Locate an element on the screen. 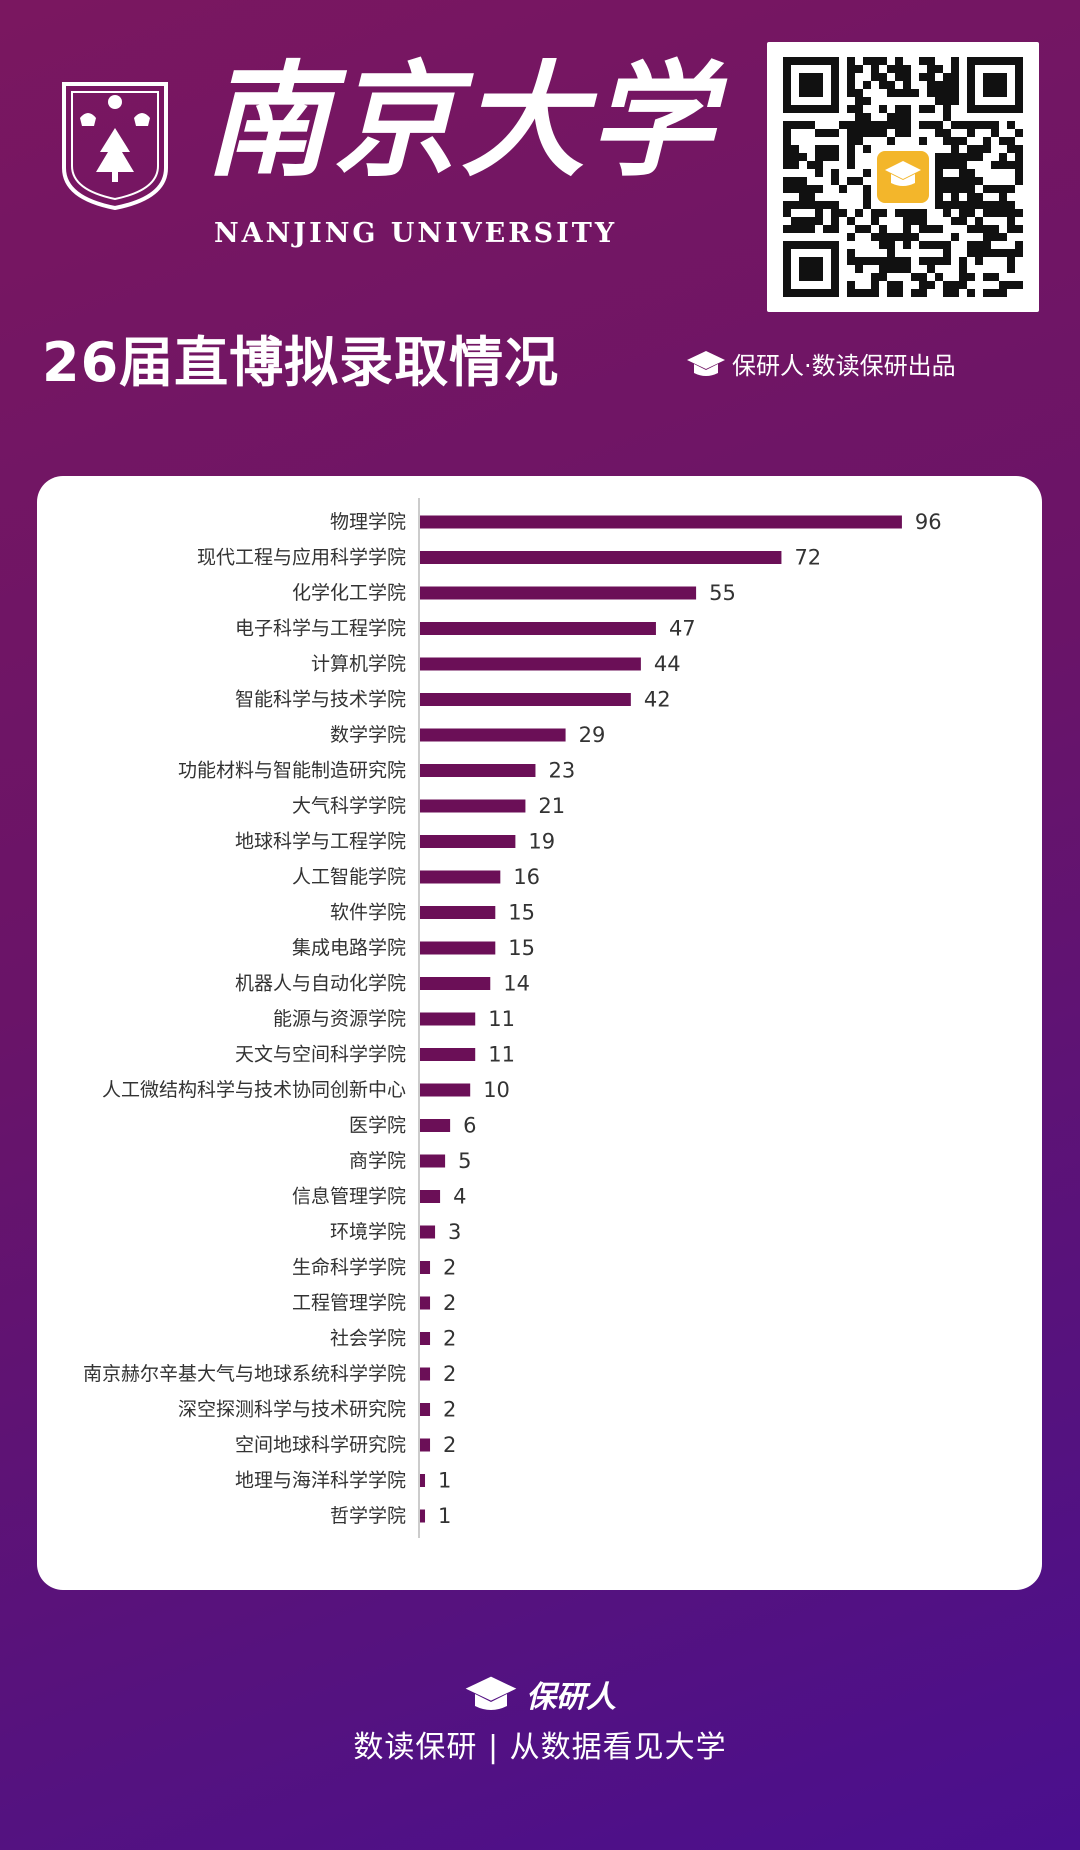 This screenshot has height=1850, width=1080. data-label: 96 is located at coordinates (928, 522).